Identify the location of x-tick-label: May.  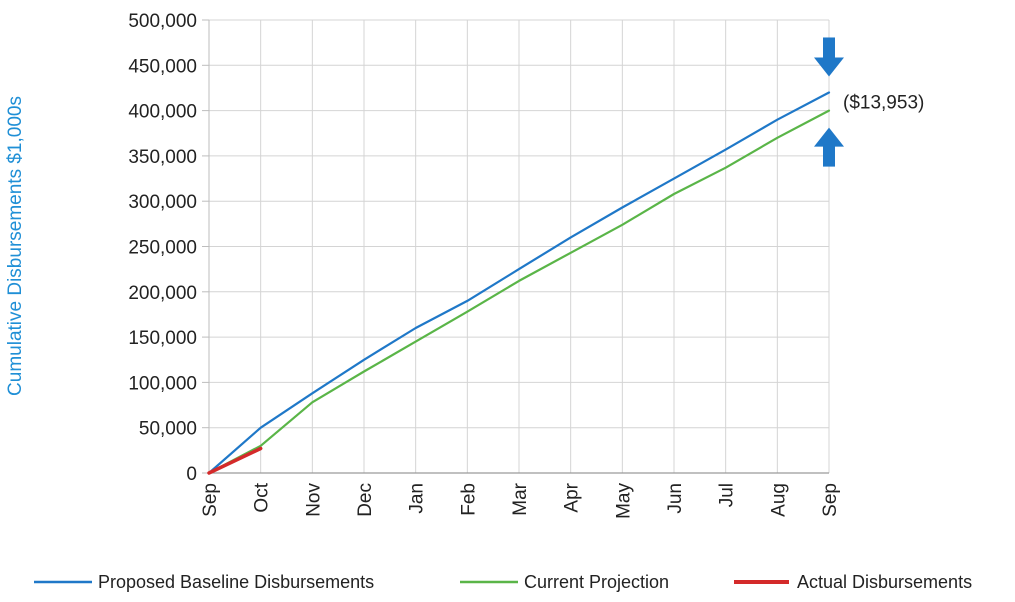
(623, 501).